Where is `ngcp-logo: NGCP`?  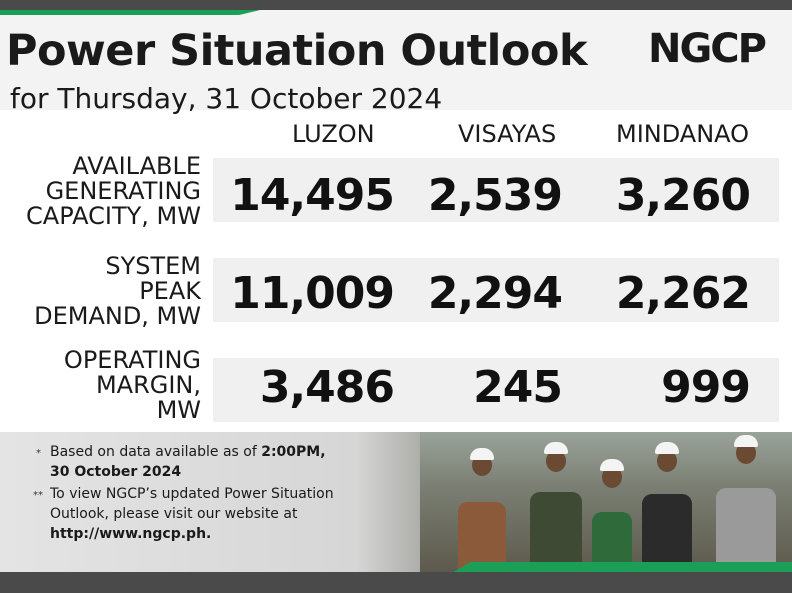
ngcp-logo: NGCP is located at coordinates (713, 50).